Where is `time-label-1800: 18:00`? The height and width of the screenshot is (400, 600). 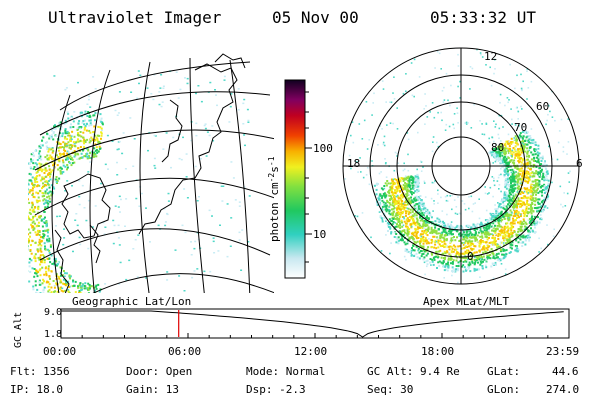 time-label-1800: 18:00 is located at coordinates (438, 351).